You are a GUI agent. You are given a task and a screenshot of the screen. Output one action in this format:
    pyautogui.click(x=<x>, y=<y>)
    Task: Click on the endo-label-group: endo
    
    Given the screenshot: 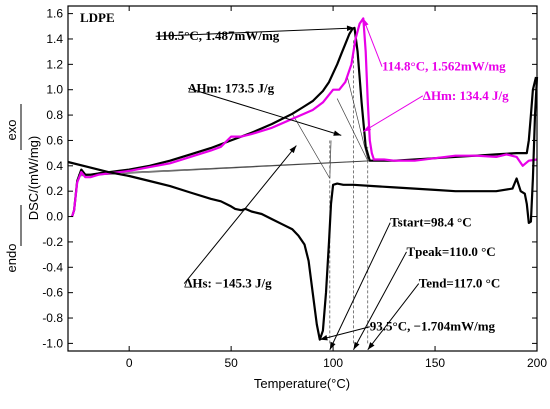 What is the action you would take?
    pyautogui.click(x=11, y=258)
    